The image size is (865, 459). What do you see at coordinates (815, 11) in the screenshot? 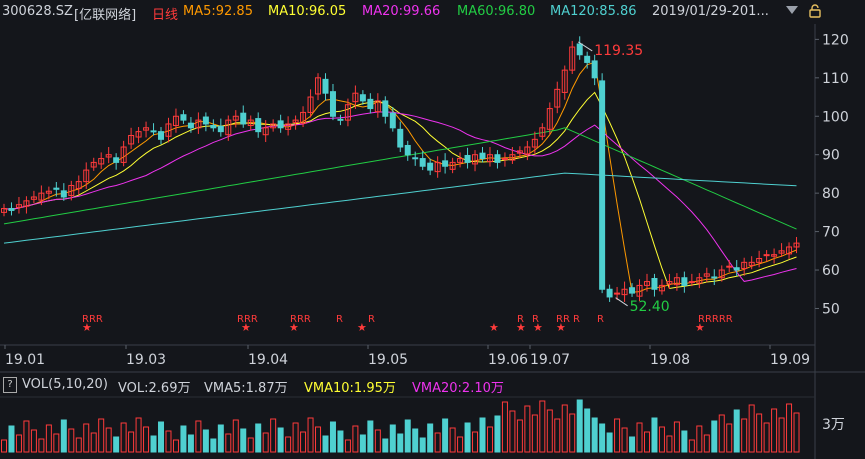
I see `lock-icon` at bounding box center [815, 11].